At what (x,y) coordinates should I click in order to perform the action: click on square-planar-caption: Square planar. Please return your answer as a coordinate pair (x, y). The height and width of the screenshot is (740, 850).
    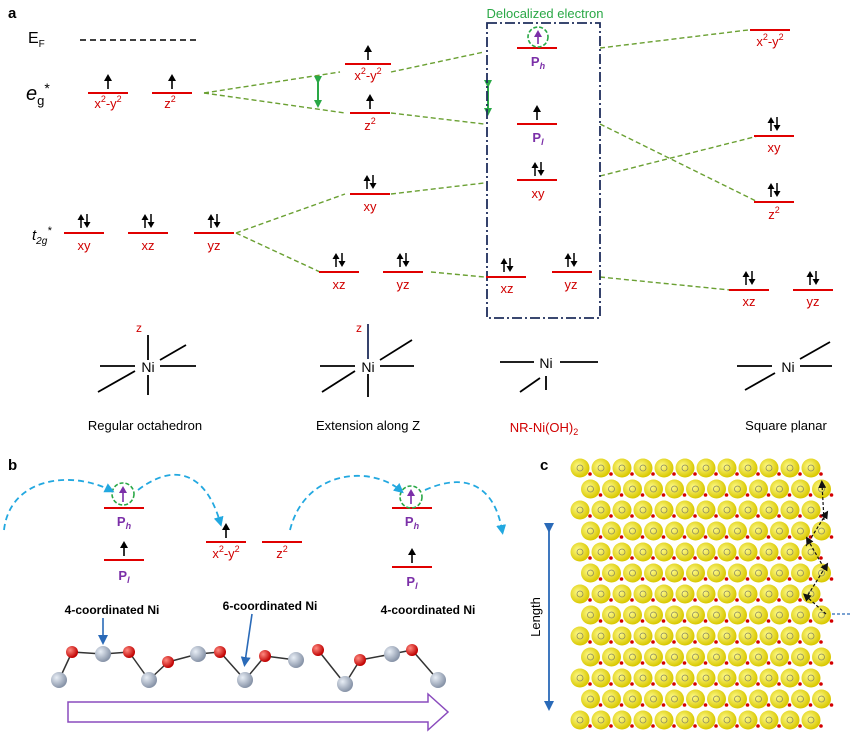
    Looking at the image, I should click on (786, 425).